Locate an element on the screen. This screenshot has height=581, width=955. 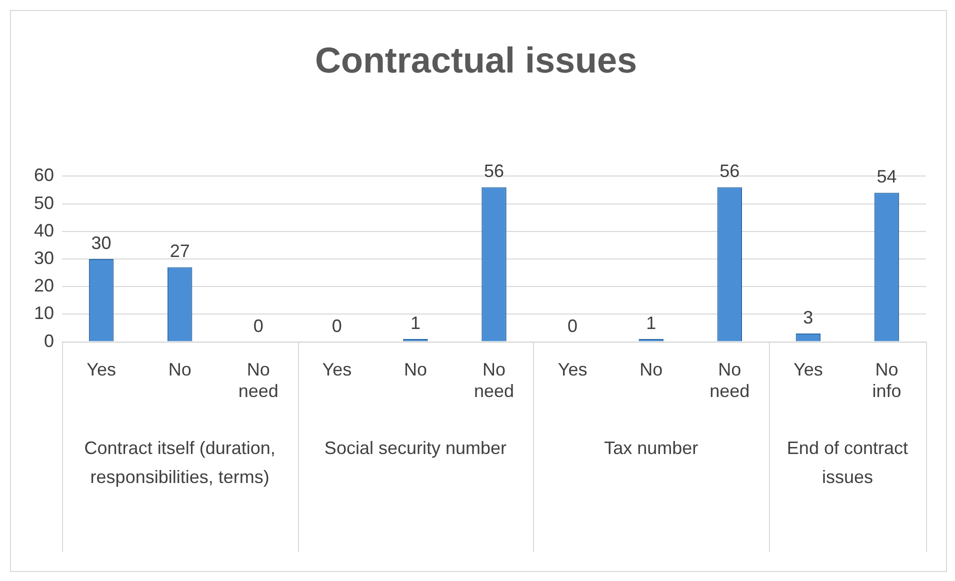
chart-title: Contractual issues is located at coordinates (476, 60).